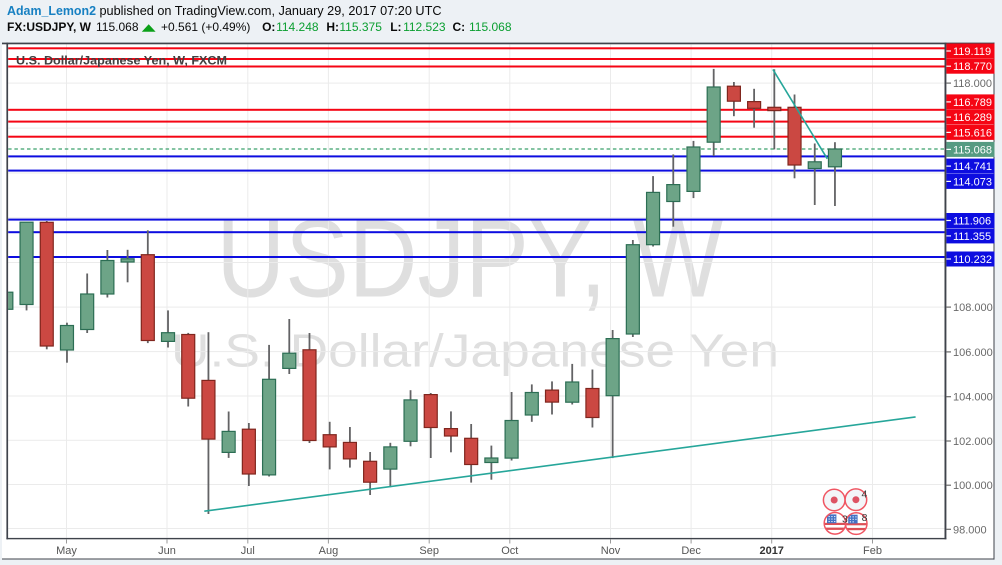 The image size is (1002, 565). What do you see at coordinates (771, 551) in the screenshot?
I see `svg-text: 2017` at bounding box center [771, 551].